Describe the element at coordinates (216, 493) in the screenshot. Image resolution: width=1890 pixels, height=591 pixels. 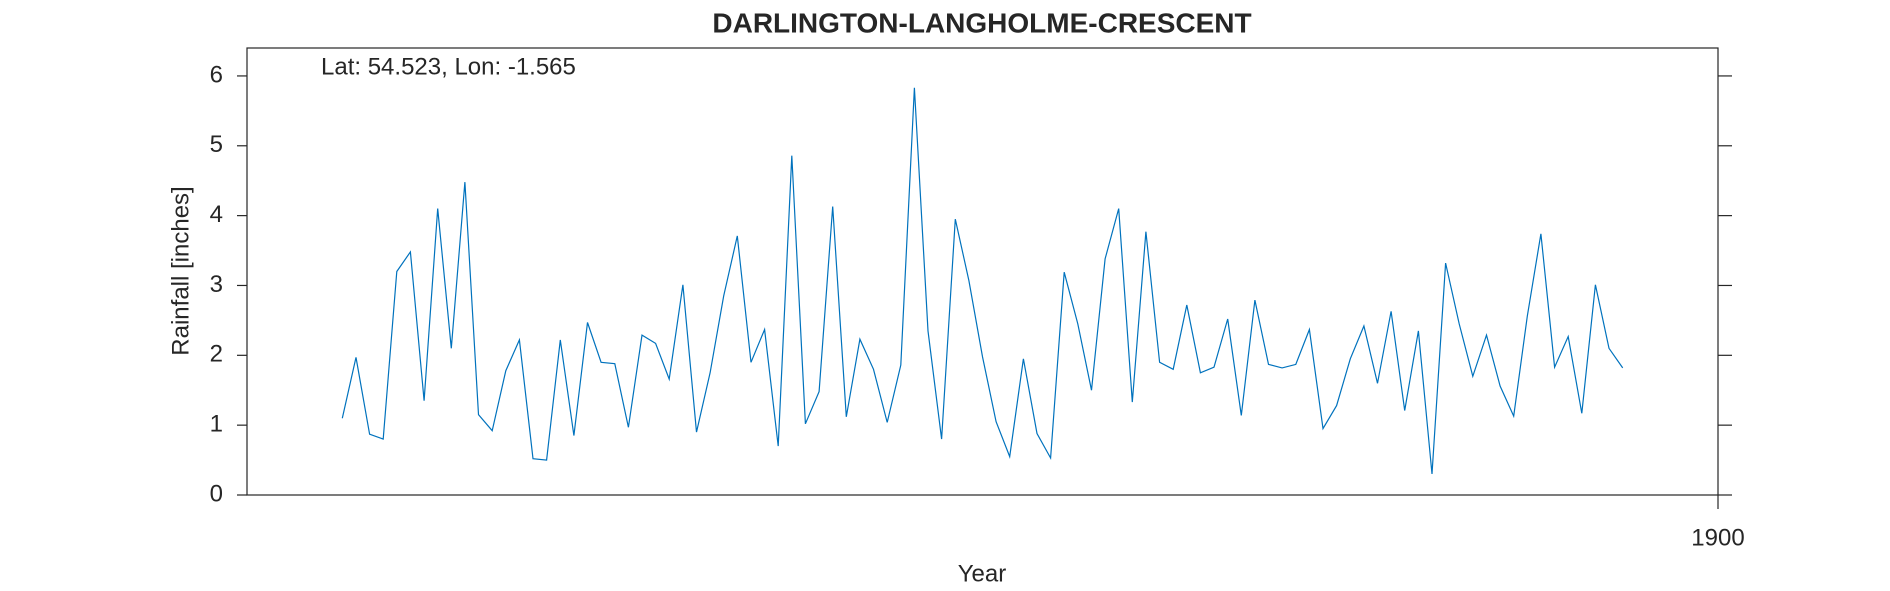
I see `y-tick-label: 0` at that location.